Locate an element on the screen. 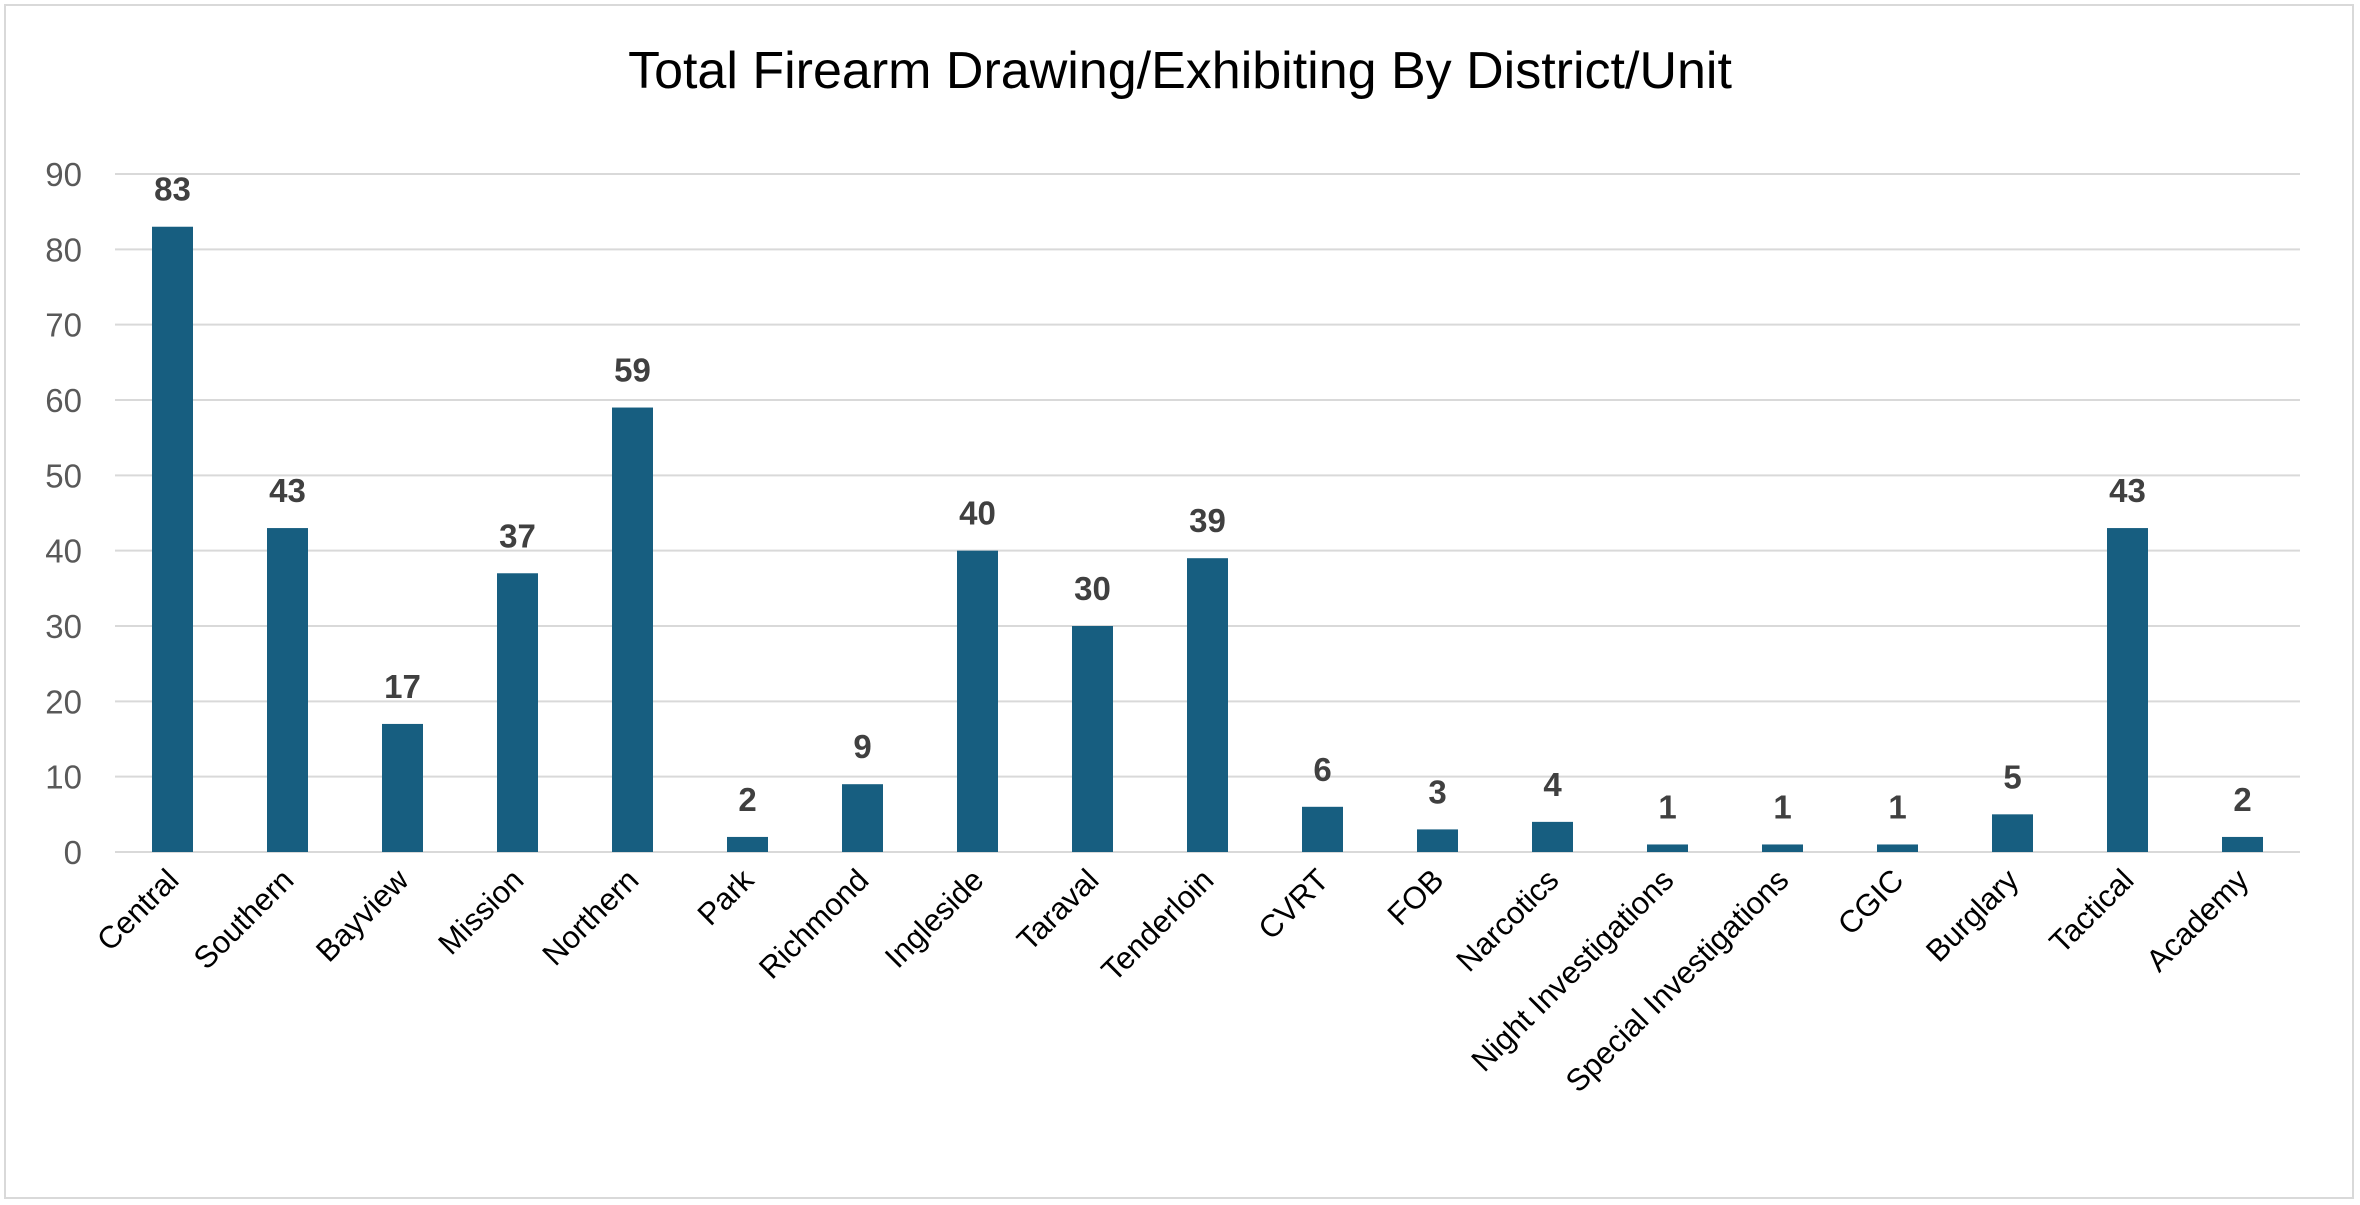  y-tick-label: 0 is located at coordinates (73, 852).